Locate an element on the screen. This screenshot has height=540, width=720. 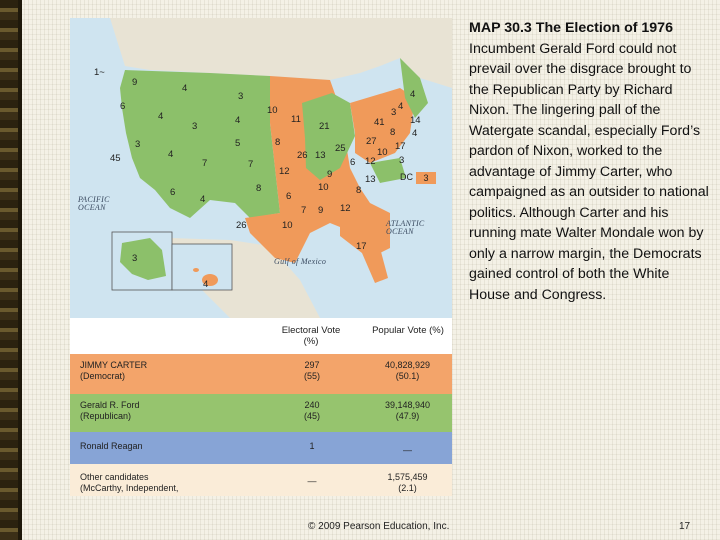
electoral-vote: — is located at coordinates (312, 481).